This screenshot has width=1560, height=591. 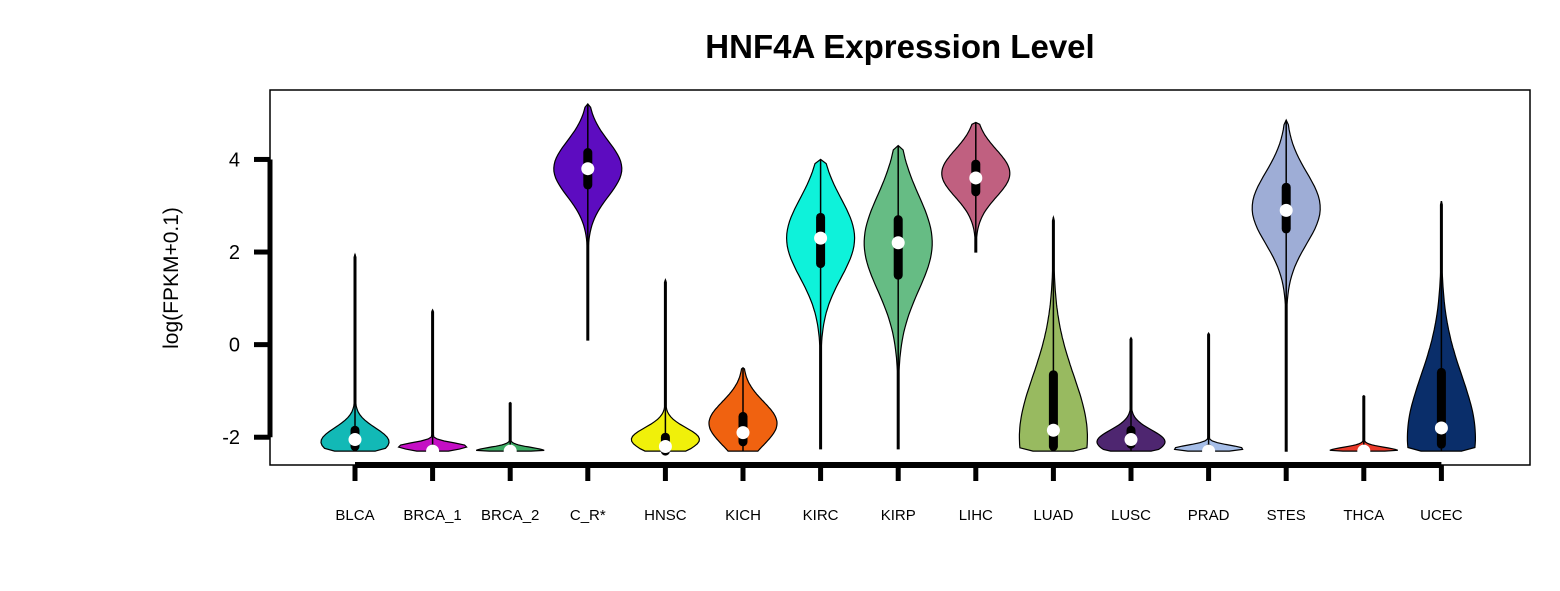 I want to click on y-axis-label: log(FPKM+0.1), so click(x=171, y=278).